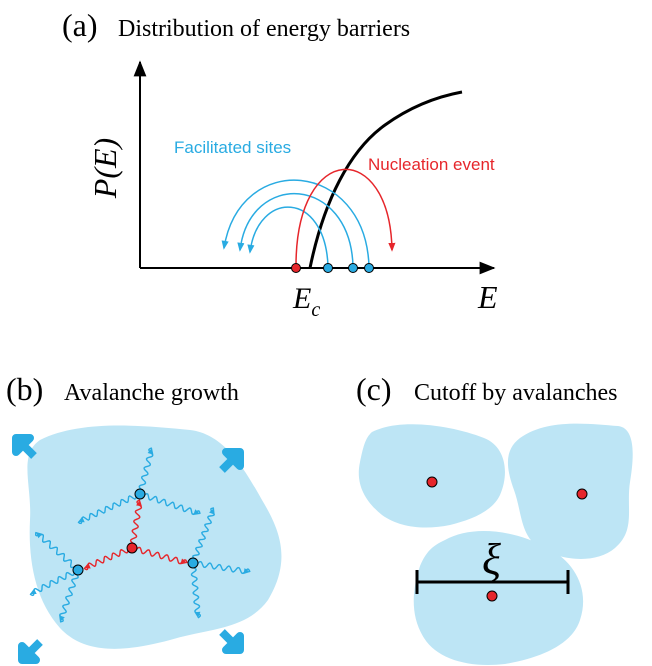 The image size is (652, 666). I want to click on y-axis-label: P(E), so click(105, 168).